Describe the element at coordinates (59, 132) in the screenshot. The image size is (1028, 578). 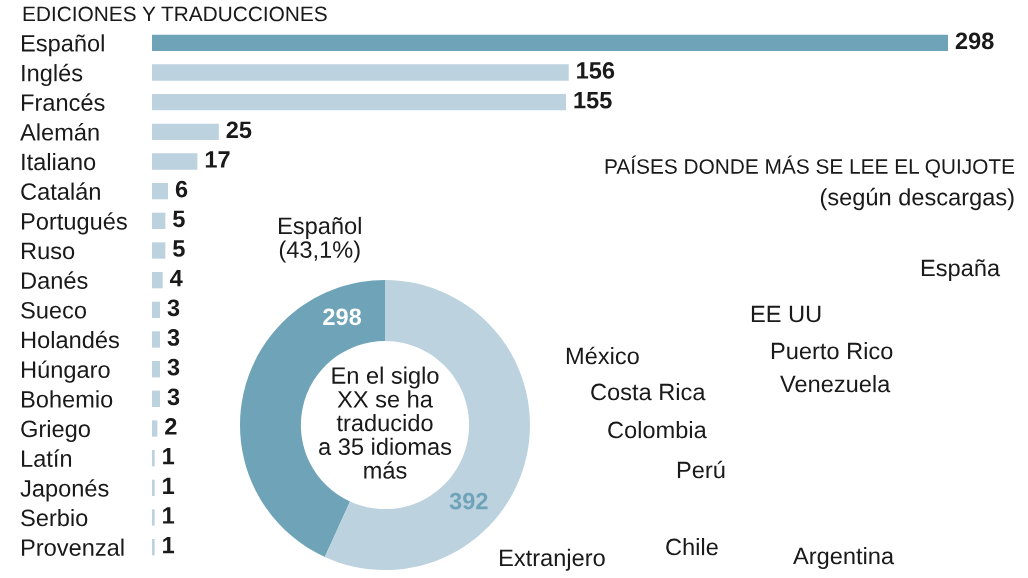
I see `y-tick-label: Alemán` at that location.